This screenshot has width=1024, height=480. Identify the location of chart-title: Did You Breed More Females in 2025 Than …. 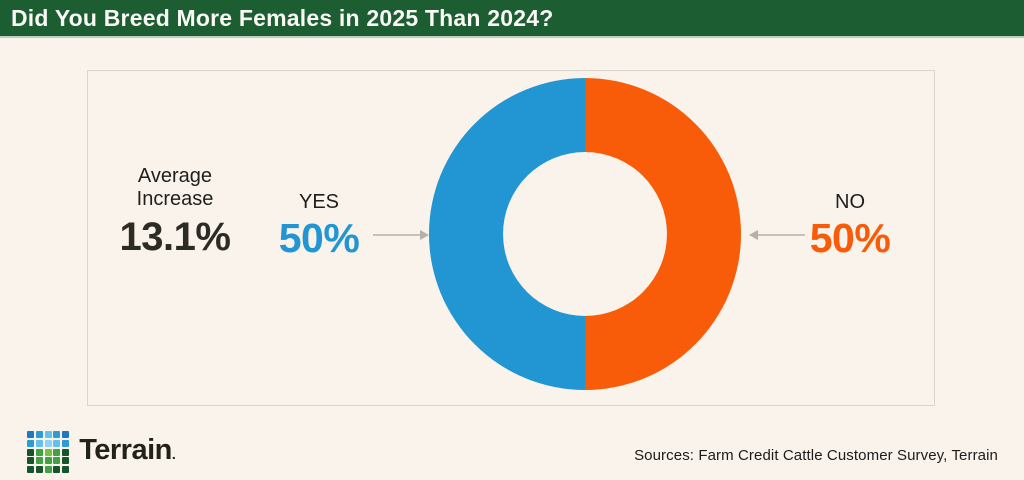
(282, 18).